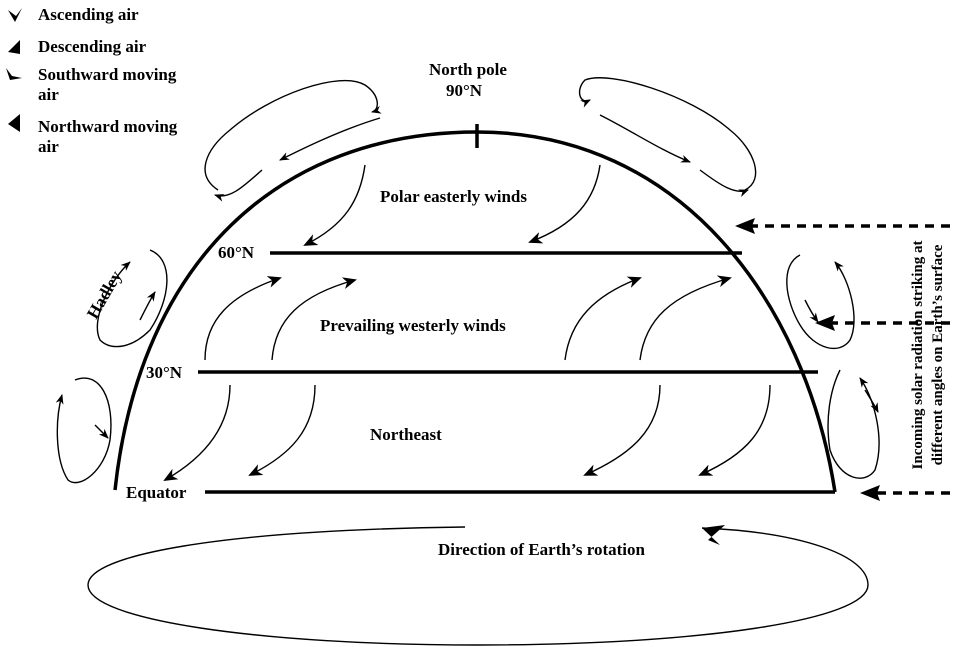 The width and height of the screenshot is (956, 647). I want to click on solar-label: different angles on Earth’s surface, so click(938, 354).